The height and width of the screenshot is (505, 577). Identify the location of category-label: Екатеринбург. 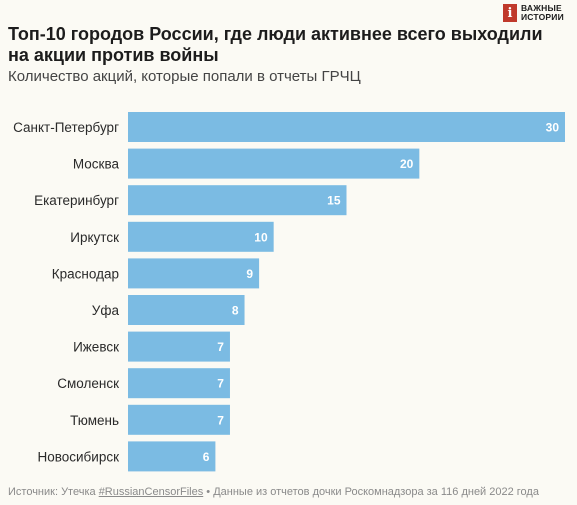
(76, 200).